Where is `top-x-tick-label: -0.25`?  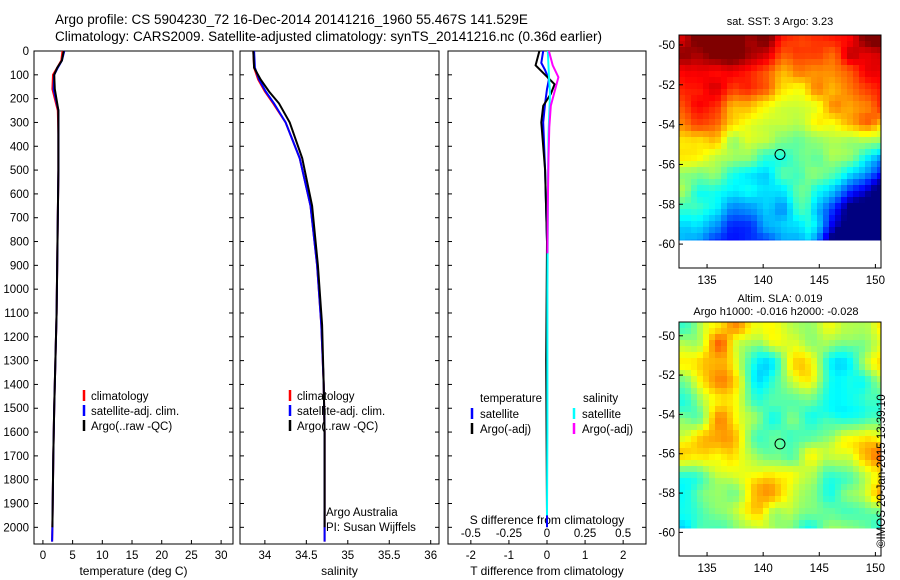
top-x-tick-label: -0.25 is located at coordinates (509, 534).